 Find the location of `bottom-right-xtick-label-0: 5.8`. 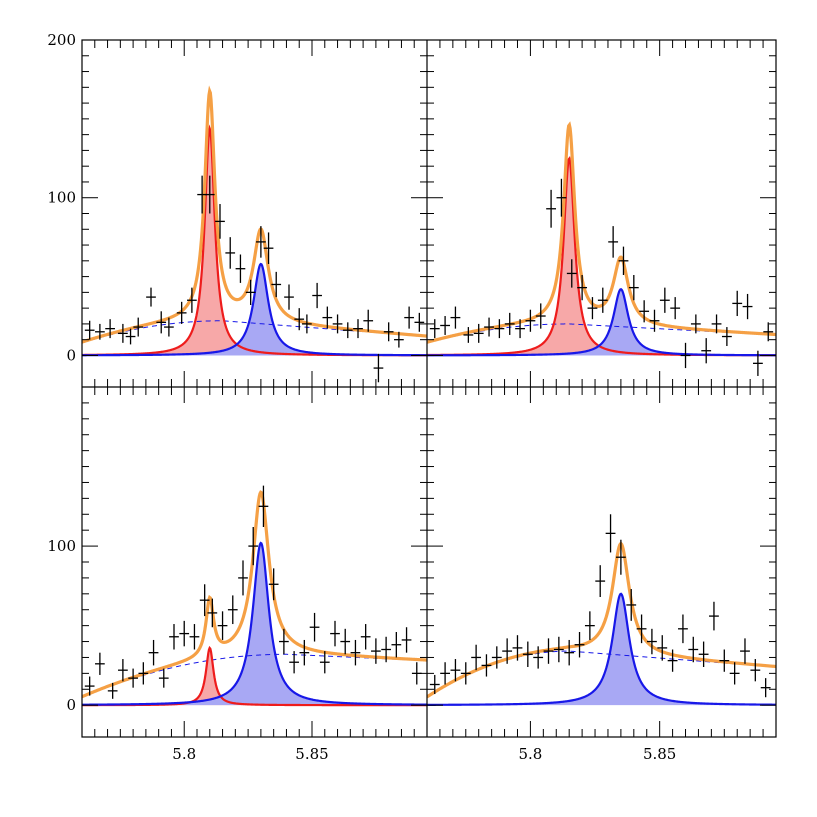

bottom-right-xtick-label-0: 5.8 is located at coordinates (530, 754).